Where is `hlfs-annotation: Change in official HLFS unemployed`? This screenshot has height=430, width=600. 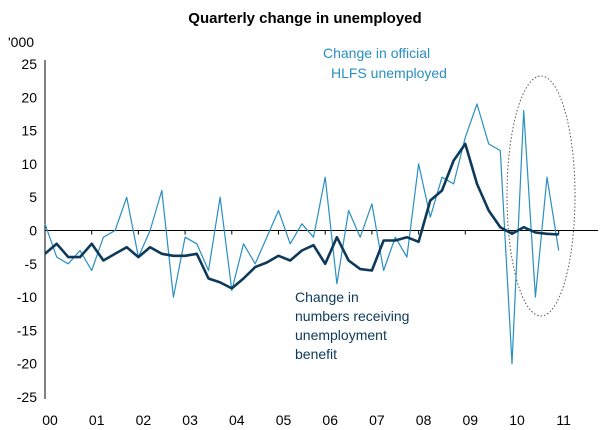
hlfs-annotation: Change in official HLFS unemployed is located at coordinates (385, 63).